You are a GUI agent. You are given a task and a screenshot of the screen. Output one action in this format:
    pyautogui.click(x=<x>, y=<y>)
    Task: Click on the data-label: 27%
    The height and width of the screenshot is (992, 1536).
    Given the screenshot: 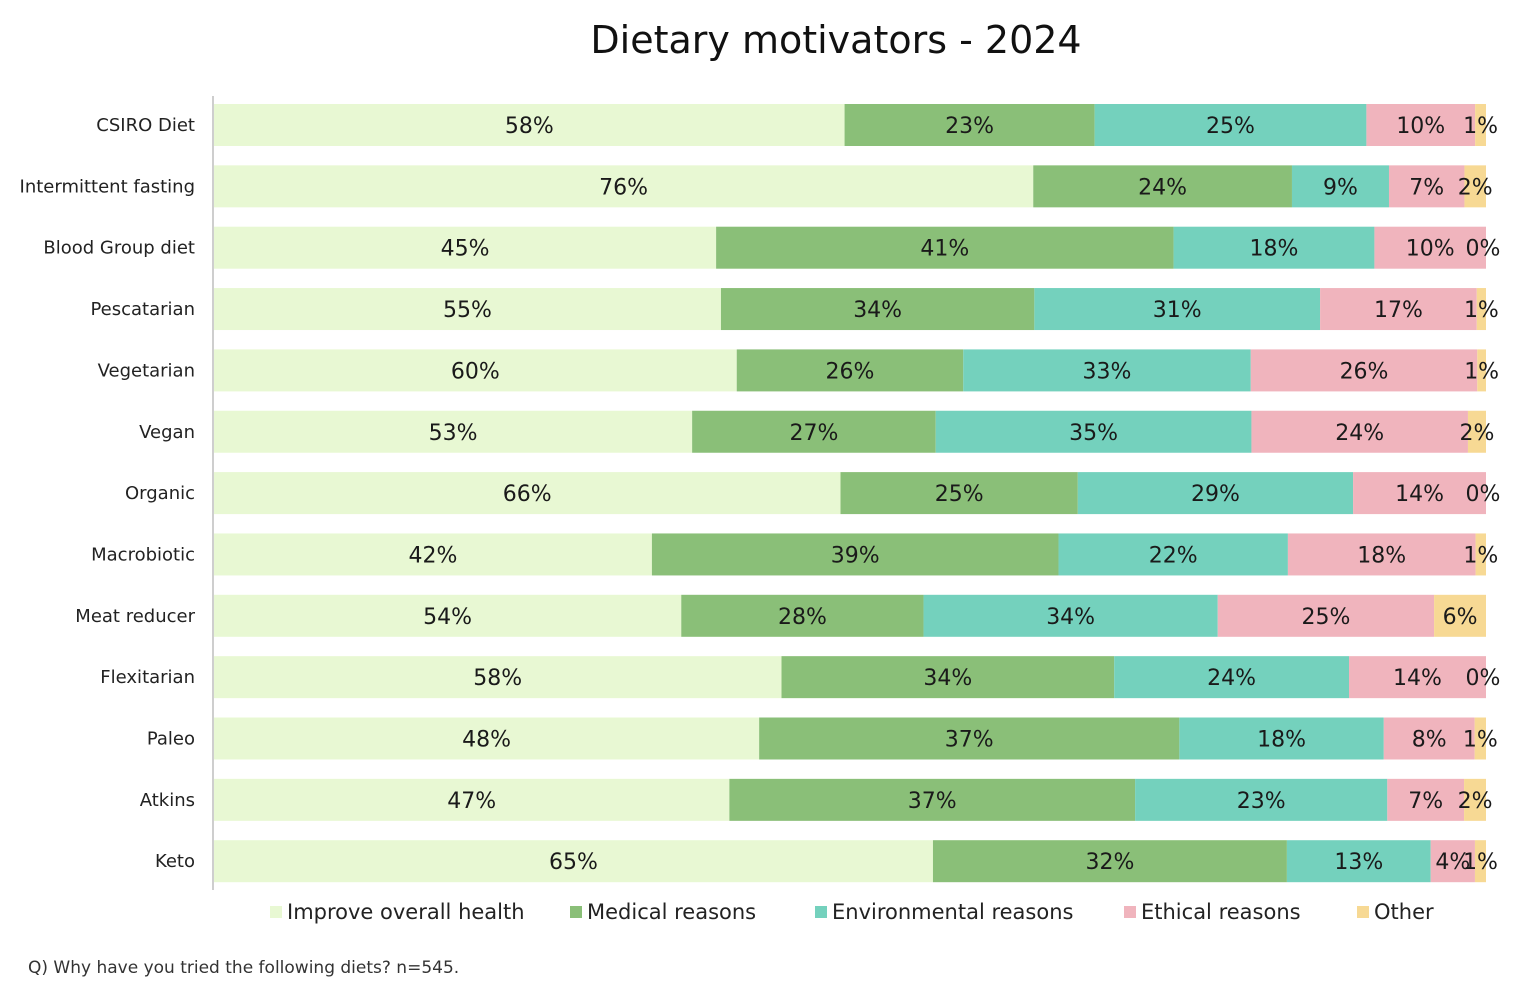 What is the action you would take?
    pyautogui.click(x=813, y=433)
    